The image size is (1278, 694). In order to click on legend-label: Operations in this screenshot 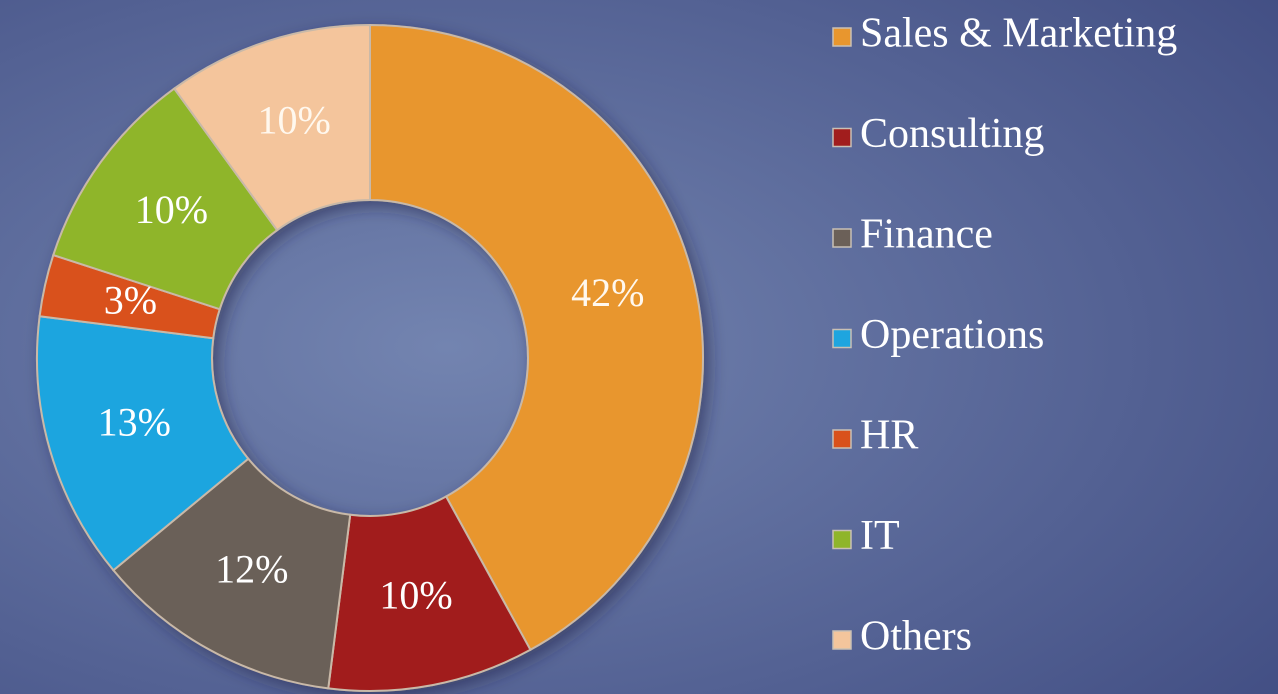, I will do `click(952, 335)`.